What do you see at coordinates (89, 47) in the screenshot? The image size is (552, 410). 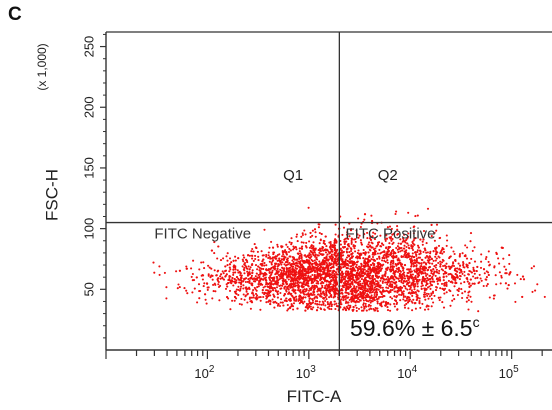 I see `y-tick-label: 250` at bounding box center [89, 47].